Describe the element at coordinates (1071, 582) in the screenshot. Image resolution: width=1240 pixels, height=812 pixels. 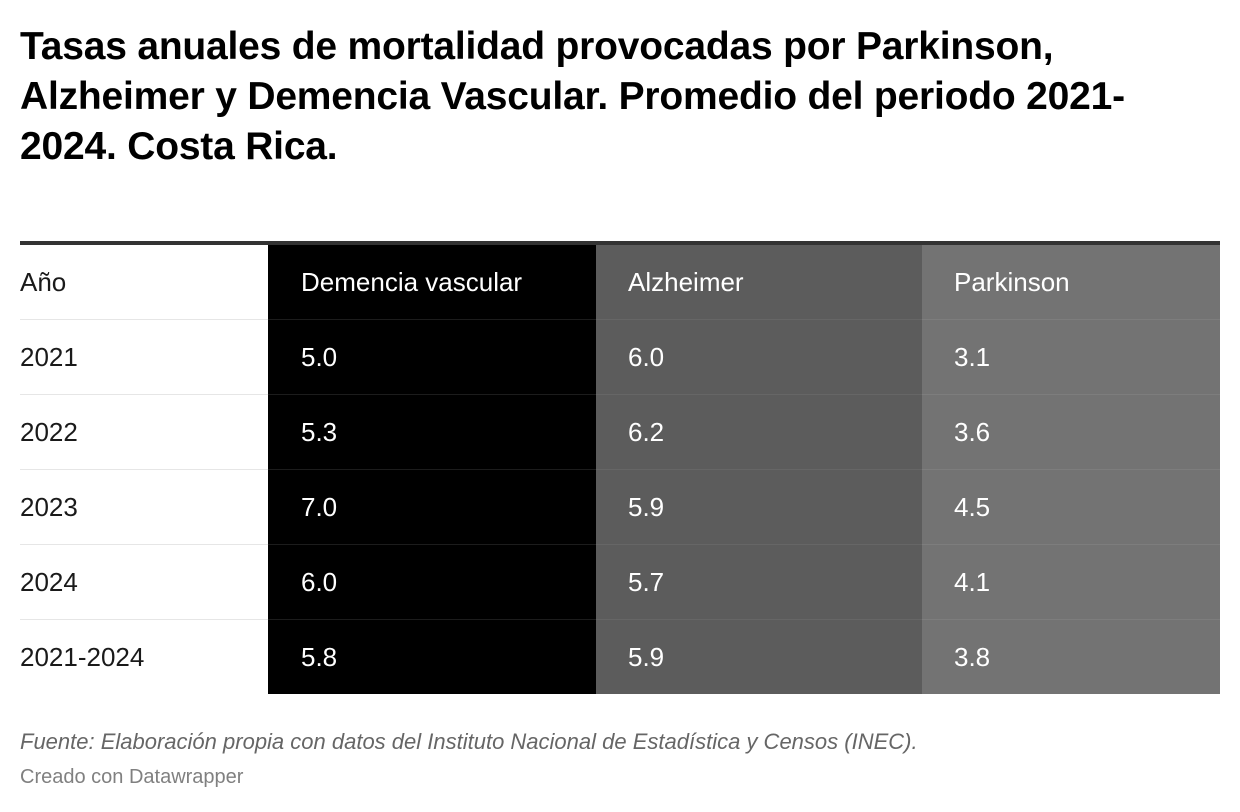
I see `cell-parkinson: 4.1` at that location.